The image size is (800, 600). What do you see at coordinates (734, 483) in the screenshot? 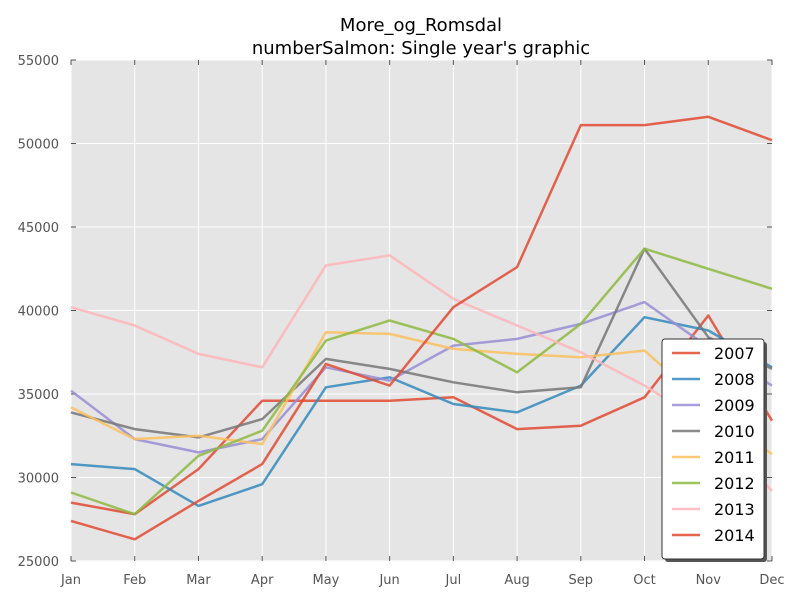
I see `legend-label: 2012` at bounding box center [734, 483].